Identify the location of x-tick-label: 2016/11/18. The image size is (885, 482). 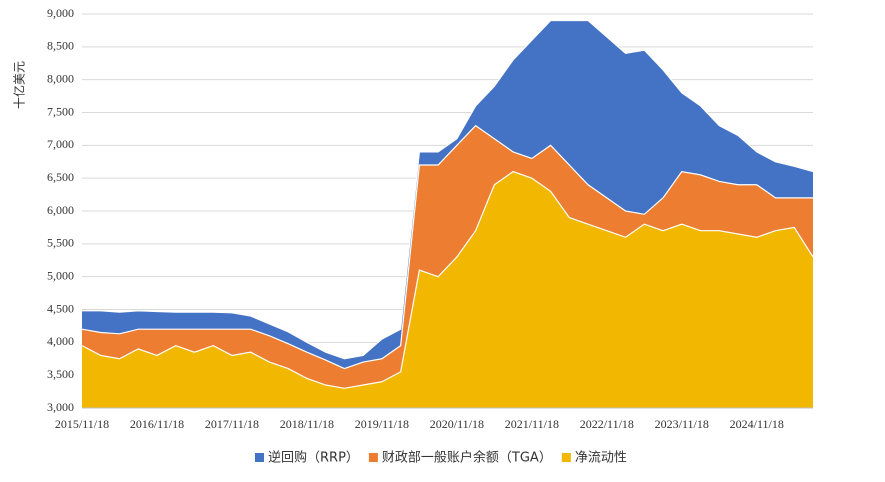
(157, 424).